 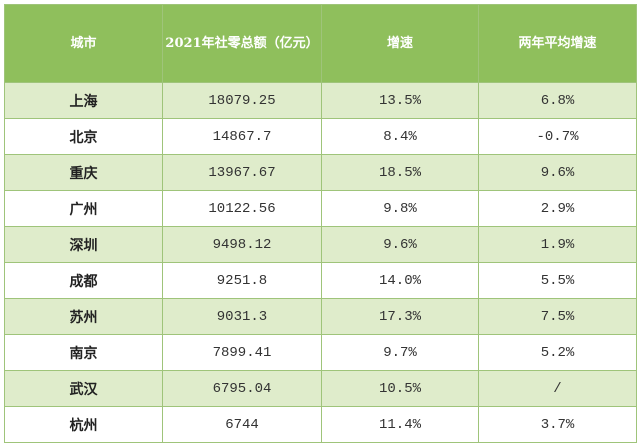 What do you see at coordinates (400, 424) in the screenshot?
I see `growth-cell: 11.4%` at bounding box center [400, 424].